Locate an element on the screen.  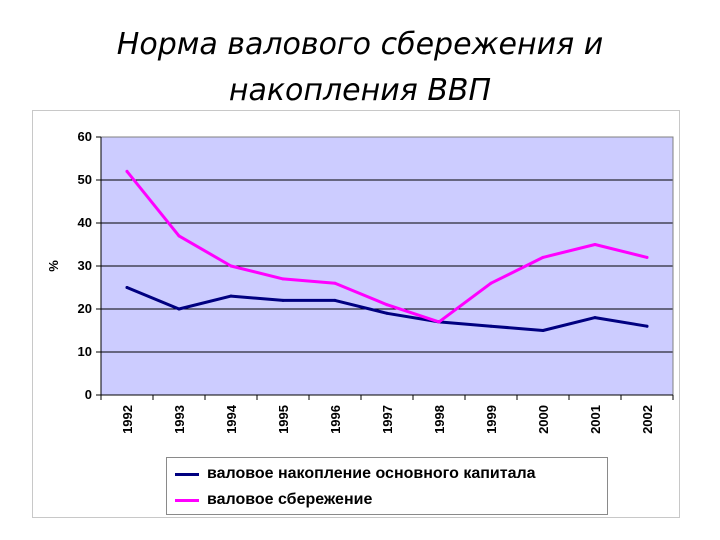
x-tick-label: 1997 is located at coordinates (387, 419).